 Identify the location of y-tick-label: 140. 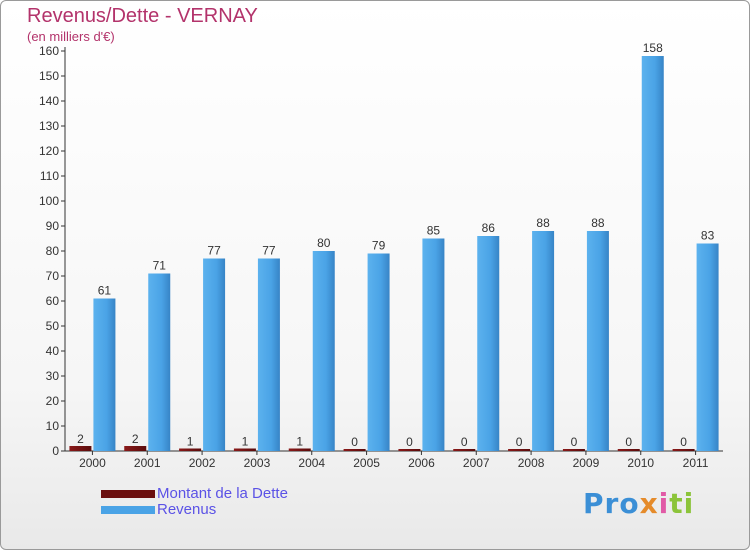
(49, 101).